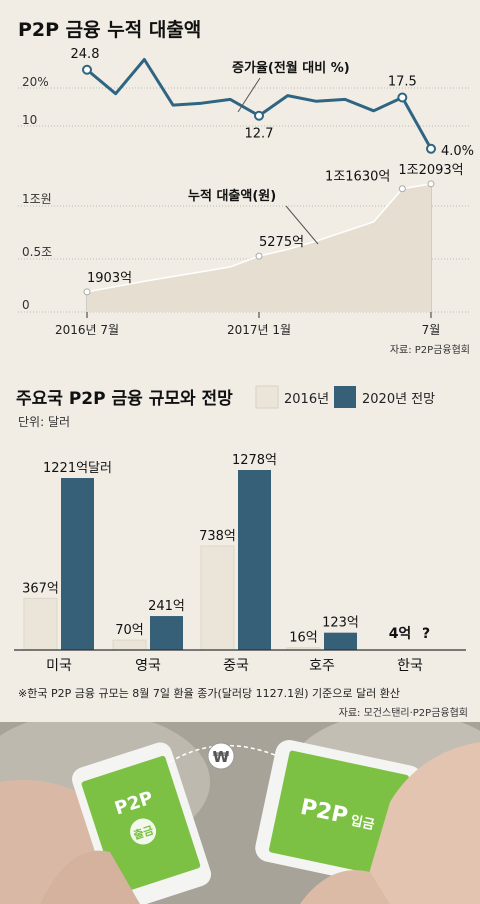 This screenshot has height=904, width=480. I want to click on loan-data-label: 1조1630억, so click(357, 177).